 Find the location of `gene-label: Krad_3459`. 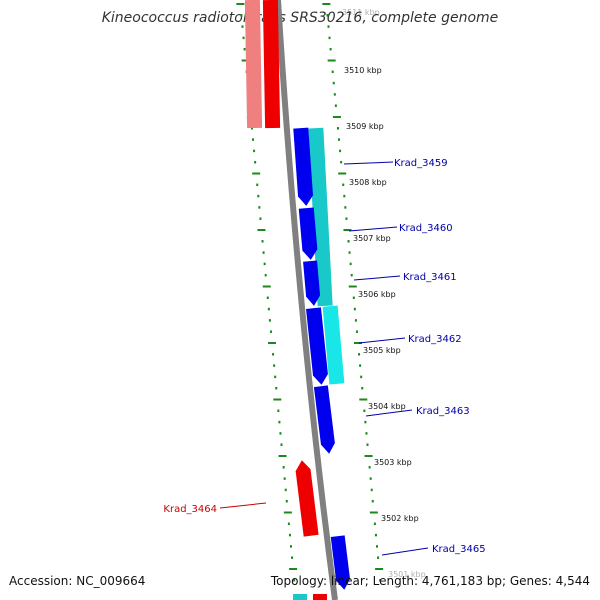

gene-label: Krad_3459 is located at coordinates (421, 163).